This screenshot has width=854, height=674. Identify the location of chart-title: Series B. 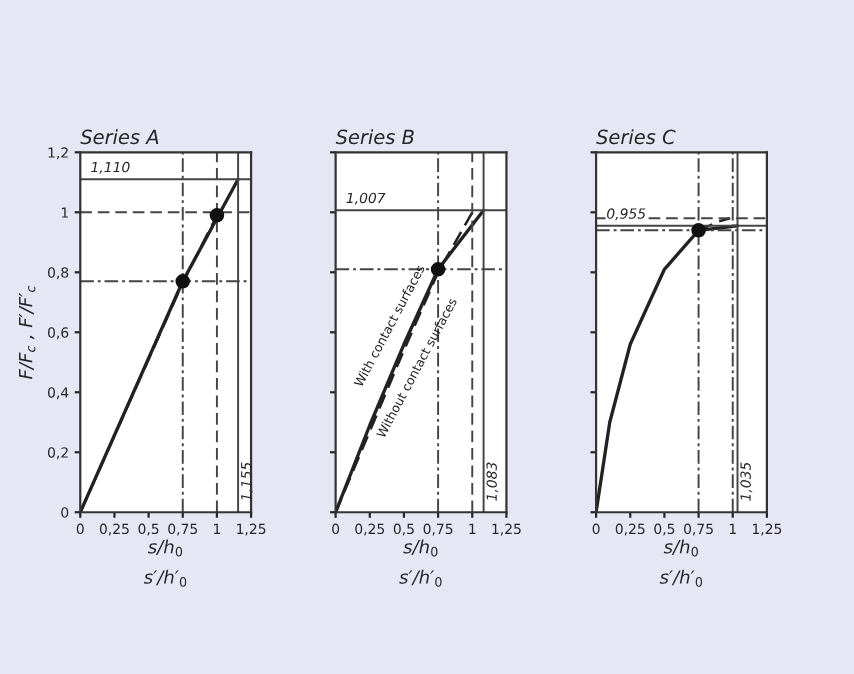
(374, 137).